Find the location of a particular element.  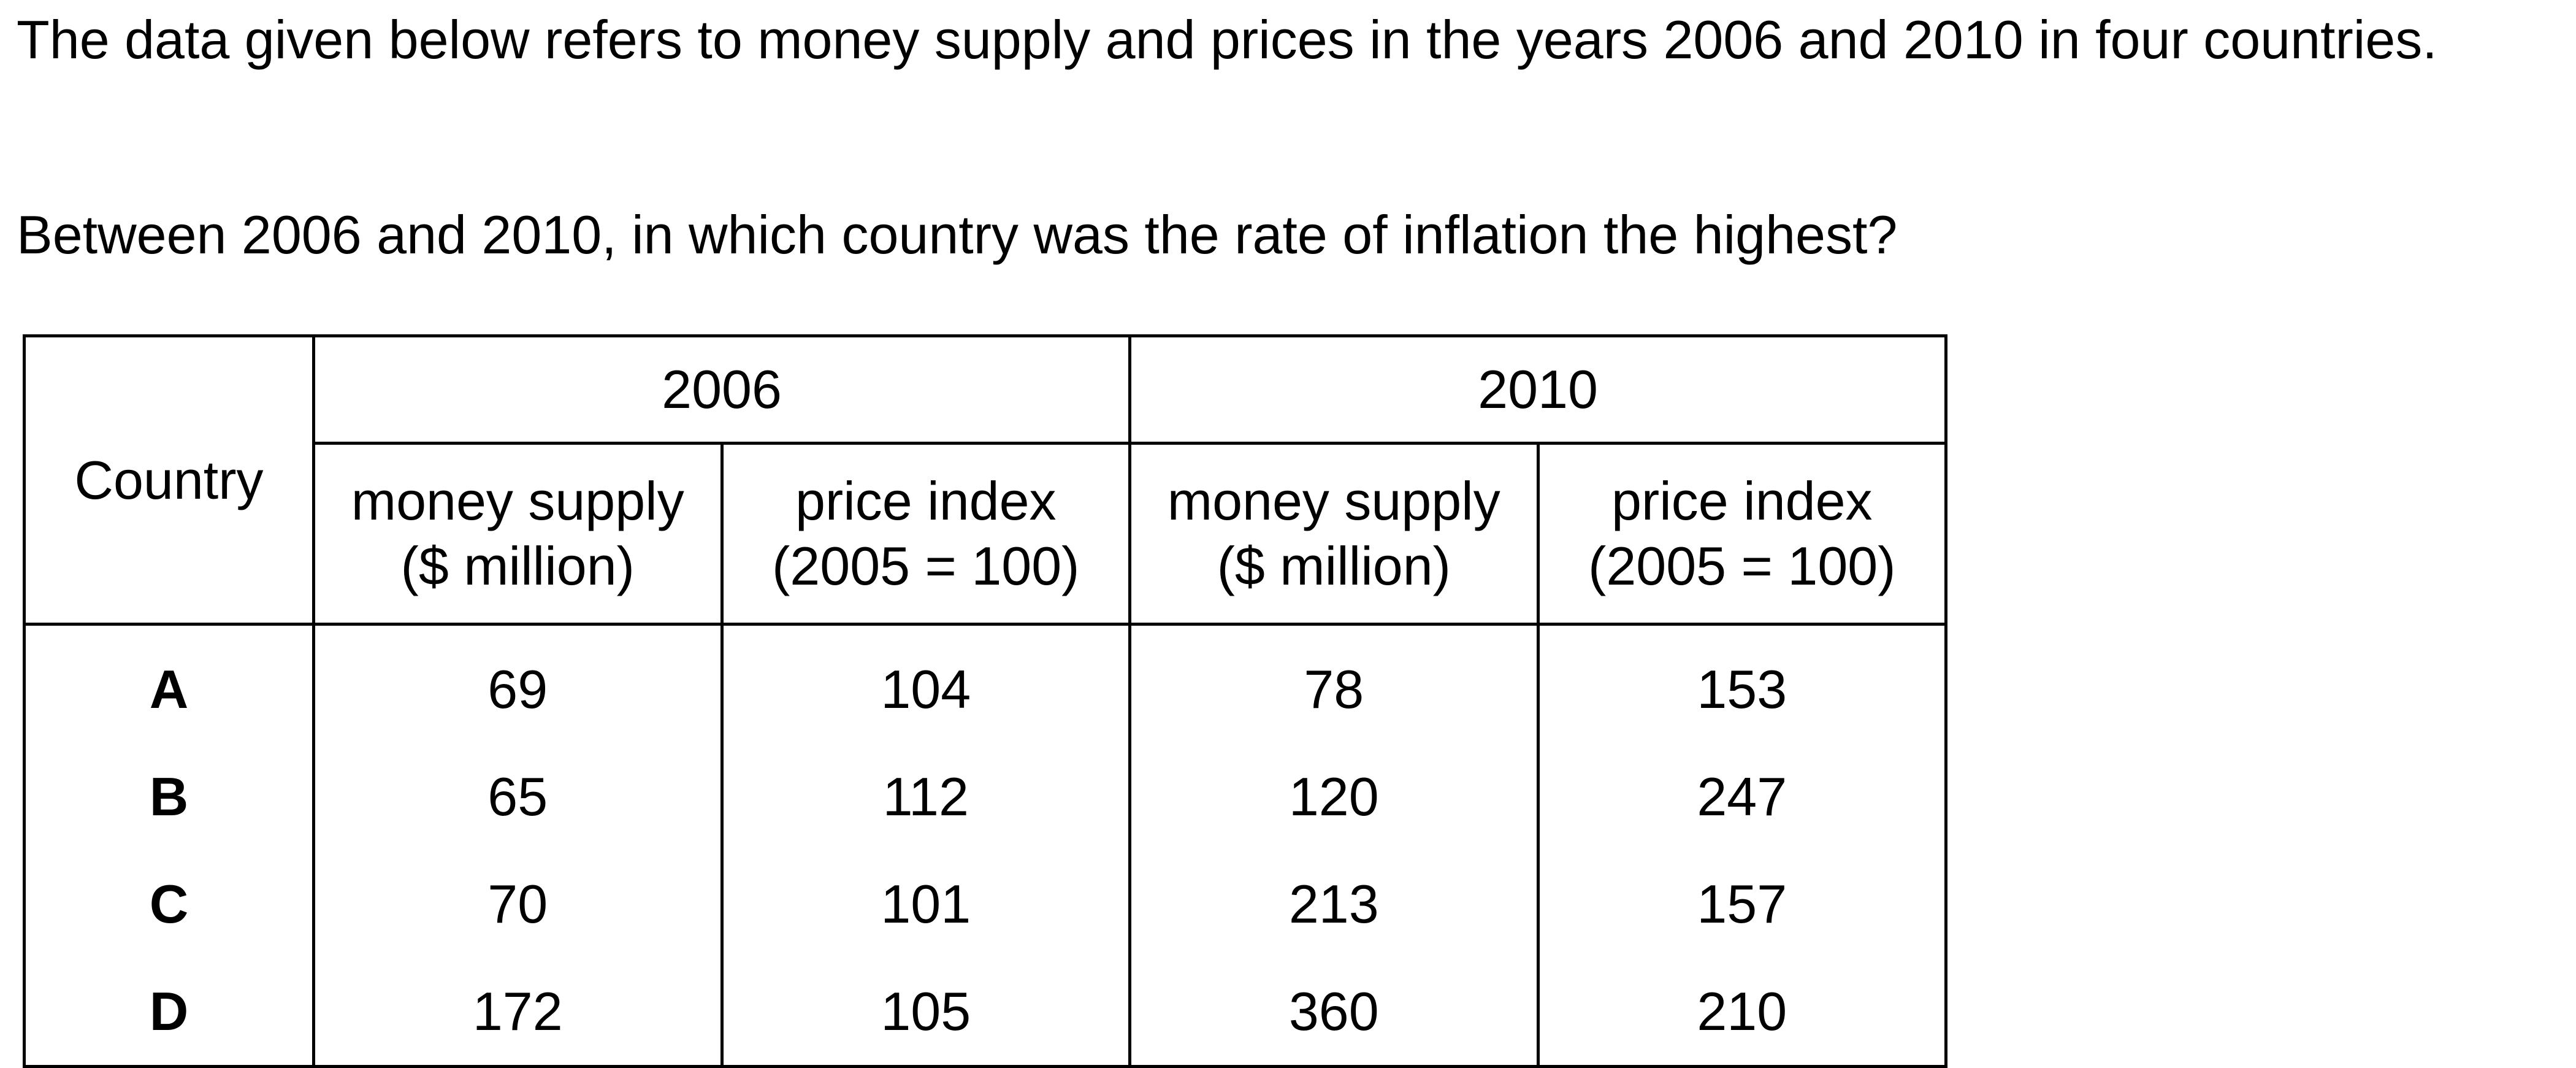

country-cell: C is located at coordinates (169, 903).